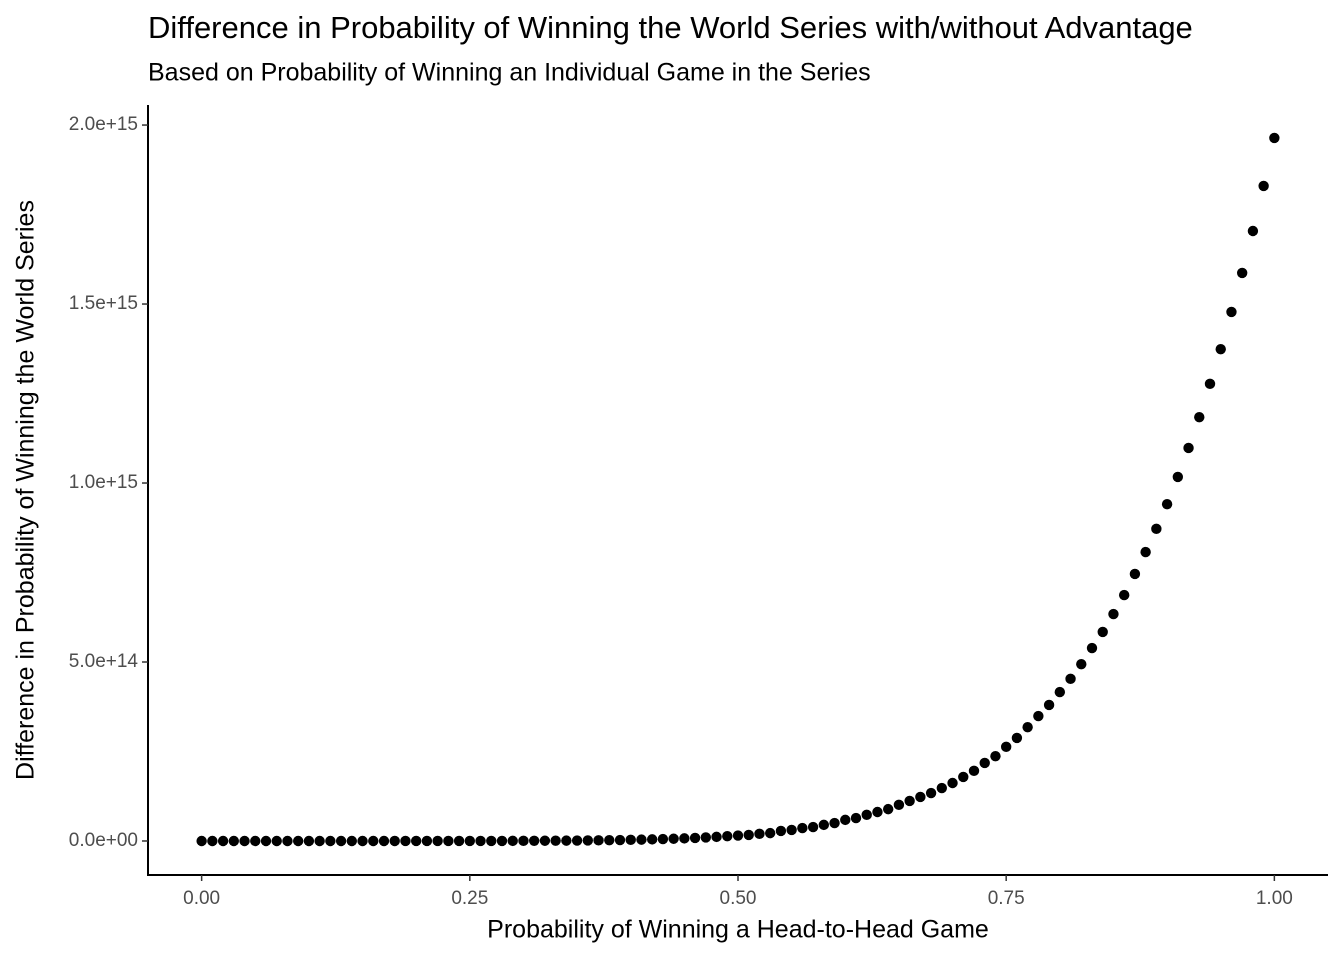 The height and width of the screenshot is (960, 1344). What do you see at coordinates (103, 482) in the screenshot?
I see `y-tick-label: 1.0e+15` at bounding box center [103, 482].